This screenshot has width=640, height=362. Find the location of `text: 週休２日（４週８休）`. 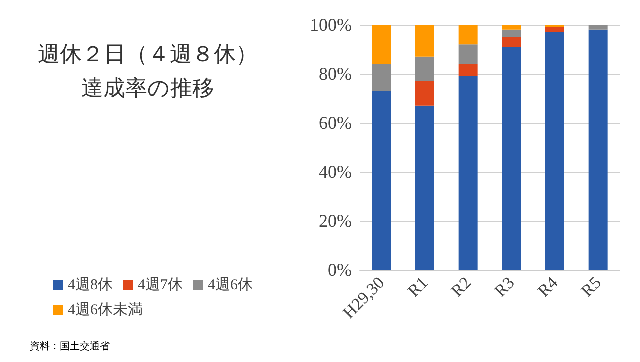

text: 週休２日（４週８休） is located at coordinates (148, 54).